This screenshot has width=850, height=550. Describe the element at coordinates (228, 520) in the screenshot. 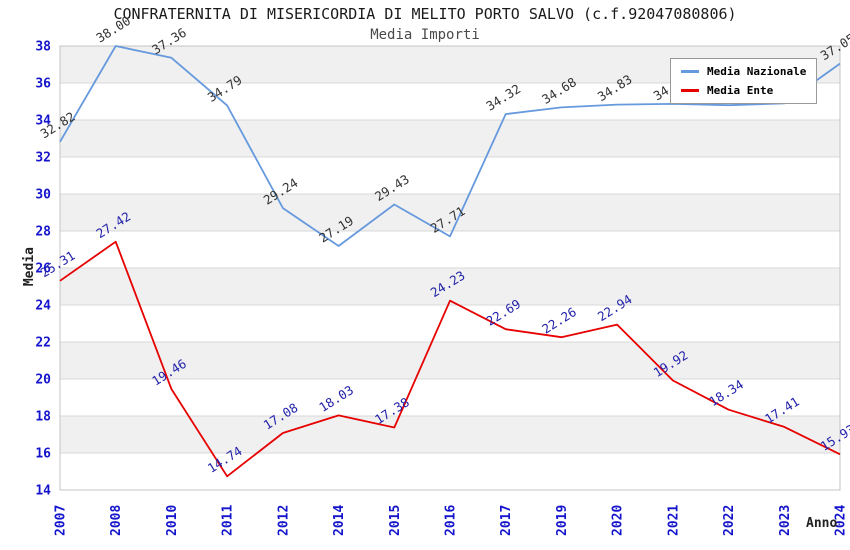

I see `x-tick-label: 2011` at that location.